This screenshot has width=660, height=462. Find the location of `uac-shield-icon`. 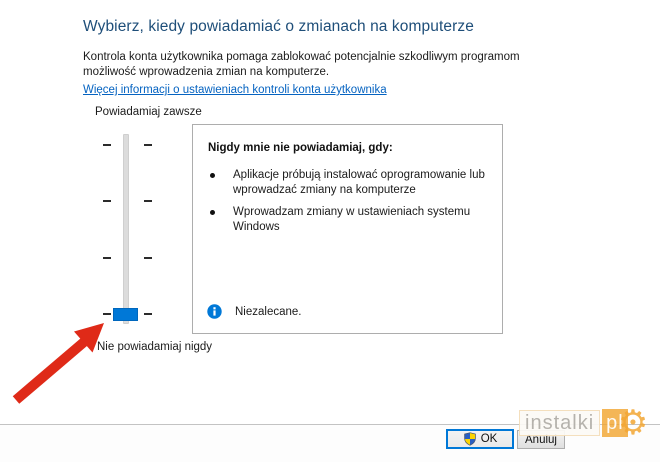

uac-shield-icon is located at coordinates (469, 439).